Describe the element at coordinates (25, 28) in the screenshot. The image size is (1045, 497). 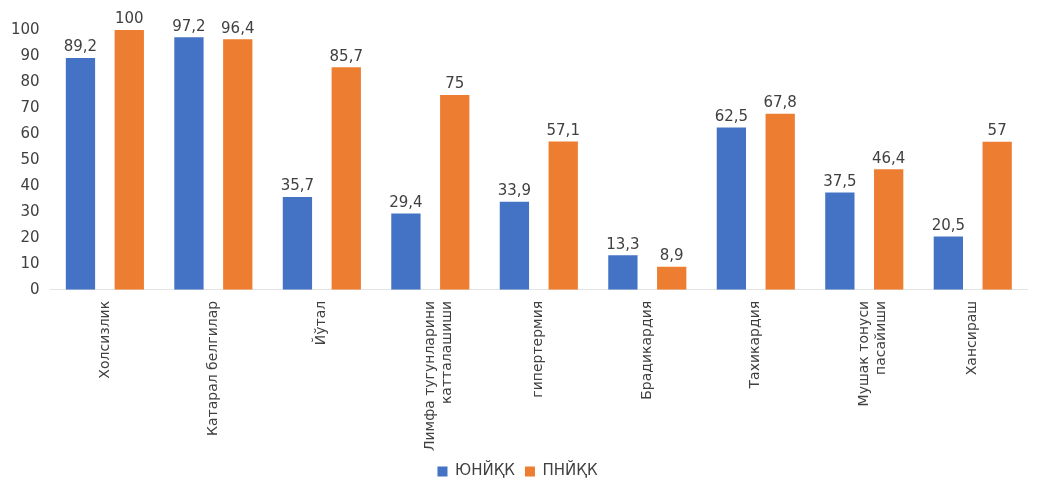
I see `y-tick-label: 100` at that location.